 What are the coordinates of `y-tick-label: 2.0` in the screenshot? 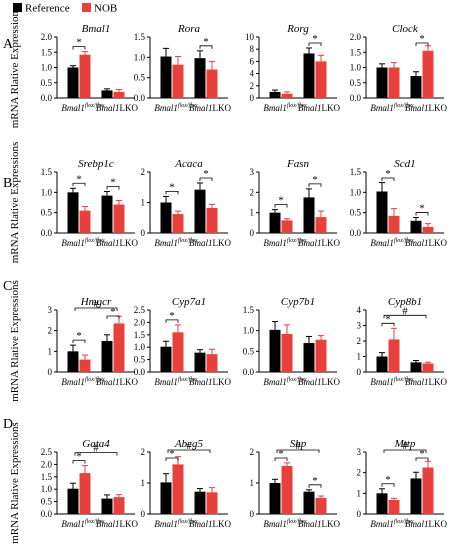 It's located at (140, 322).